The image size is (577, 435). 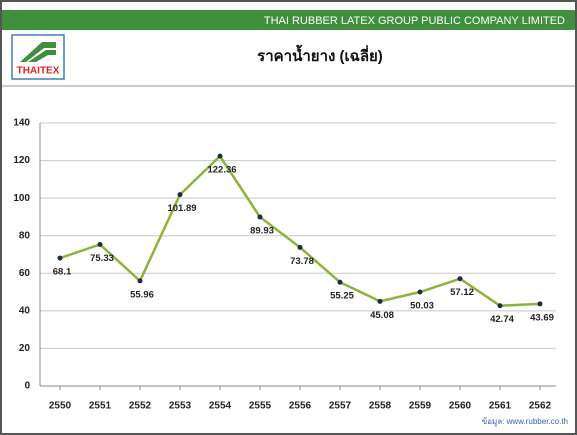 What do you see at coordinates (462, 292) in the screenshot?
I see `data-label: 57.12` at bounding box center [462, 292].